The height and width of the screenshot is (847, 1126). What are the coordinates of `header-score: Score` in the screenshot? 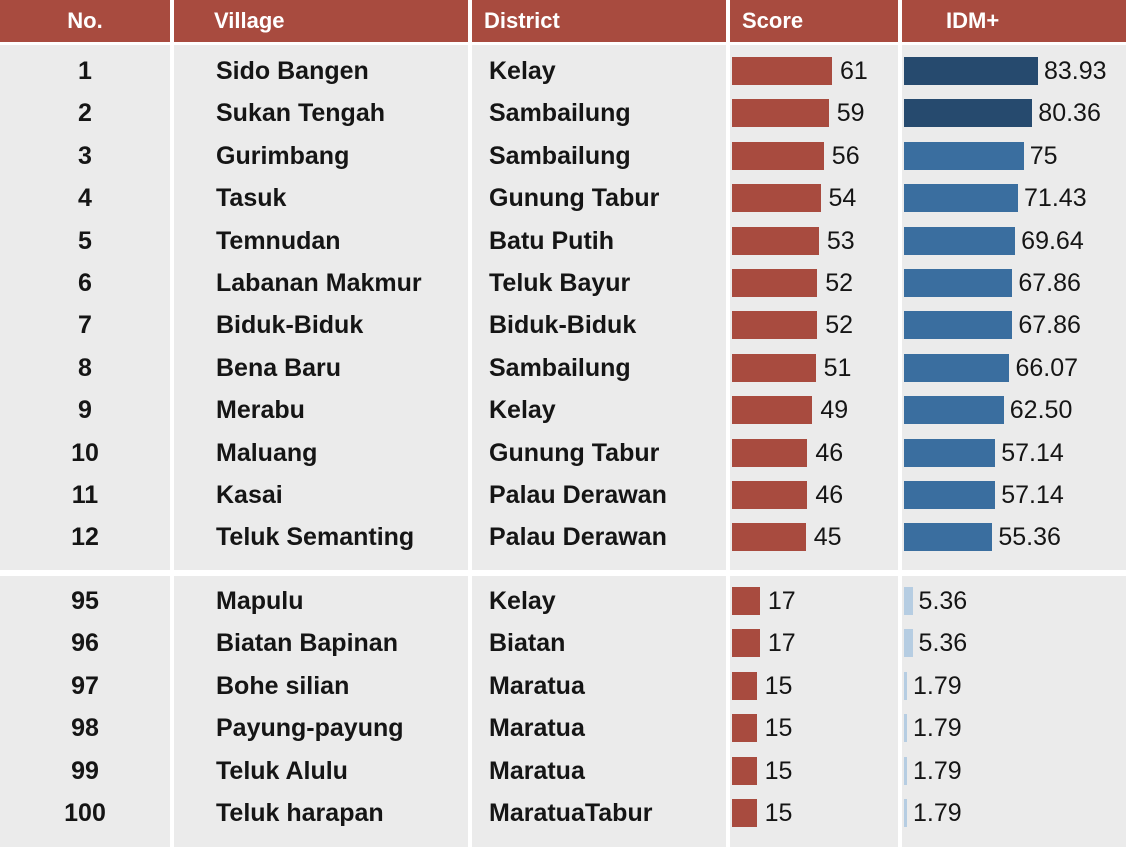 It's located at (814, 21).